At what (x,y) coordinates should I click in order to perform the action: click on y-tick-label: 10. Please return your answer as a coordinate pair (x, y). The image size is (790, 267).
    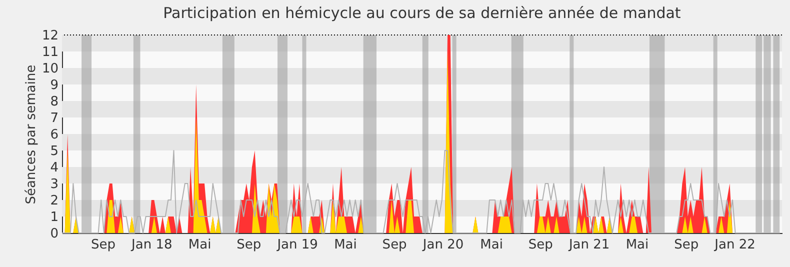
    Looking at the image, I should click on (50, 69).